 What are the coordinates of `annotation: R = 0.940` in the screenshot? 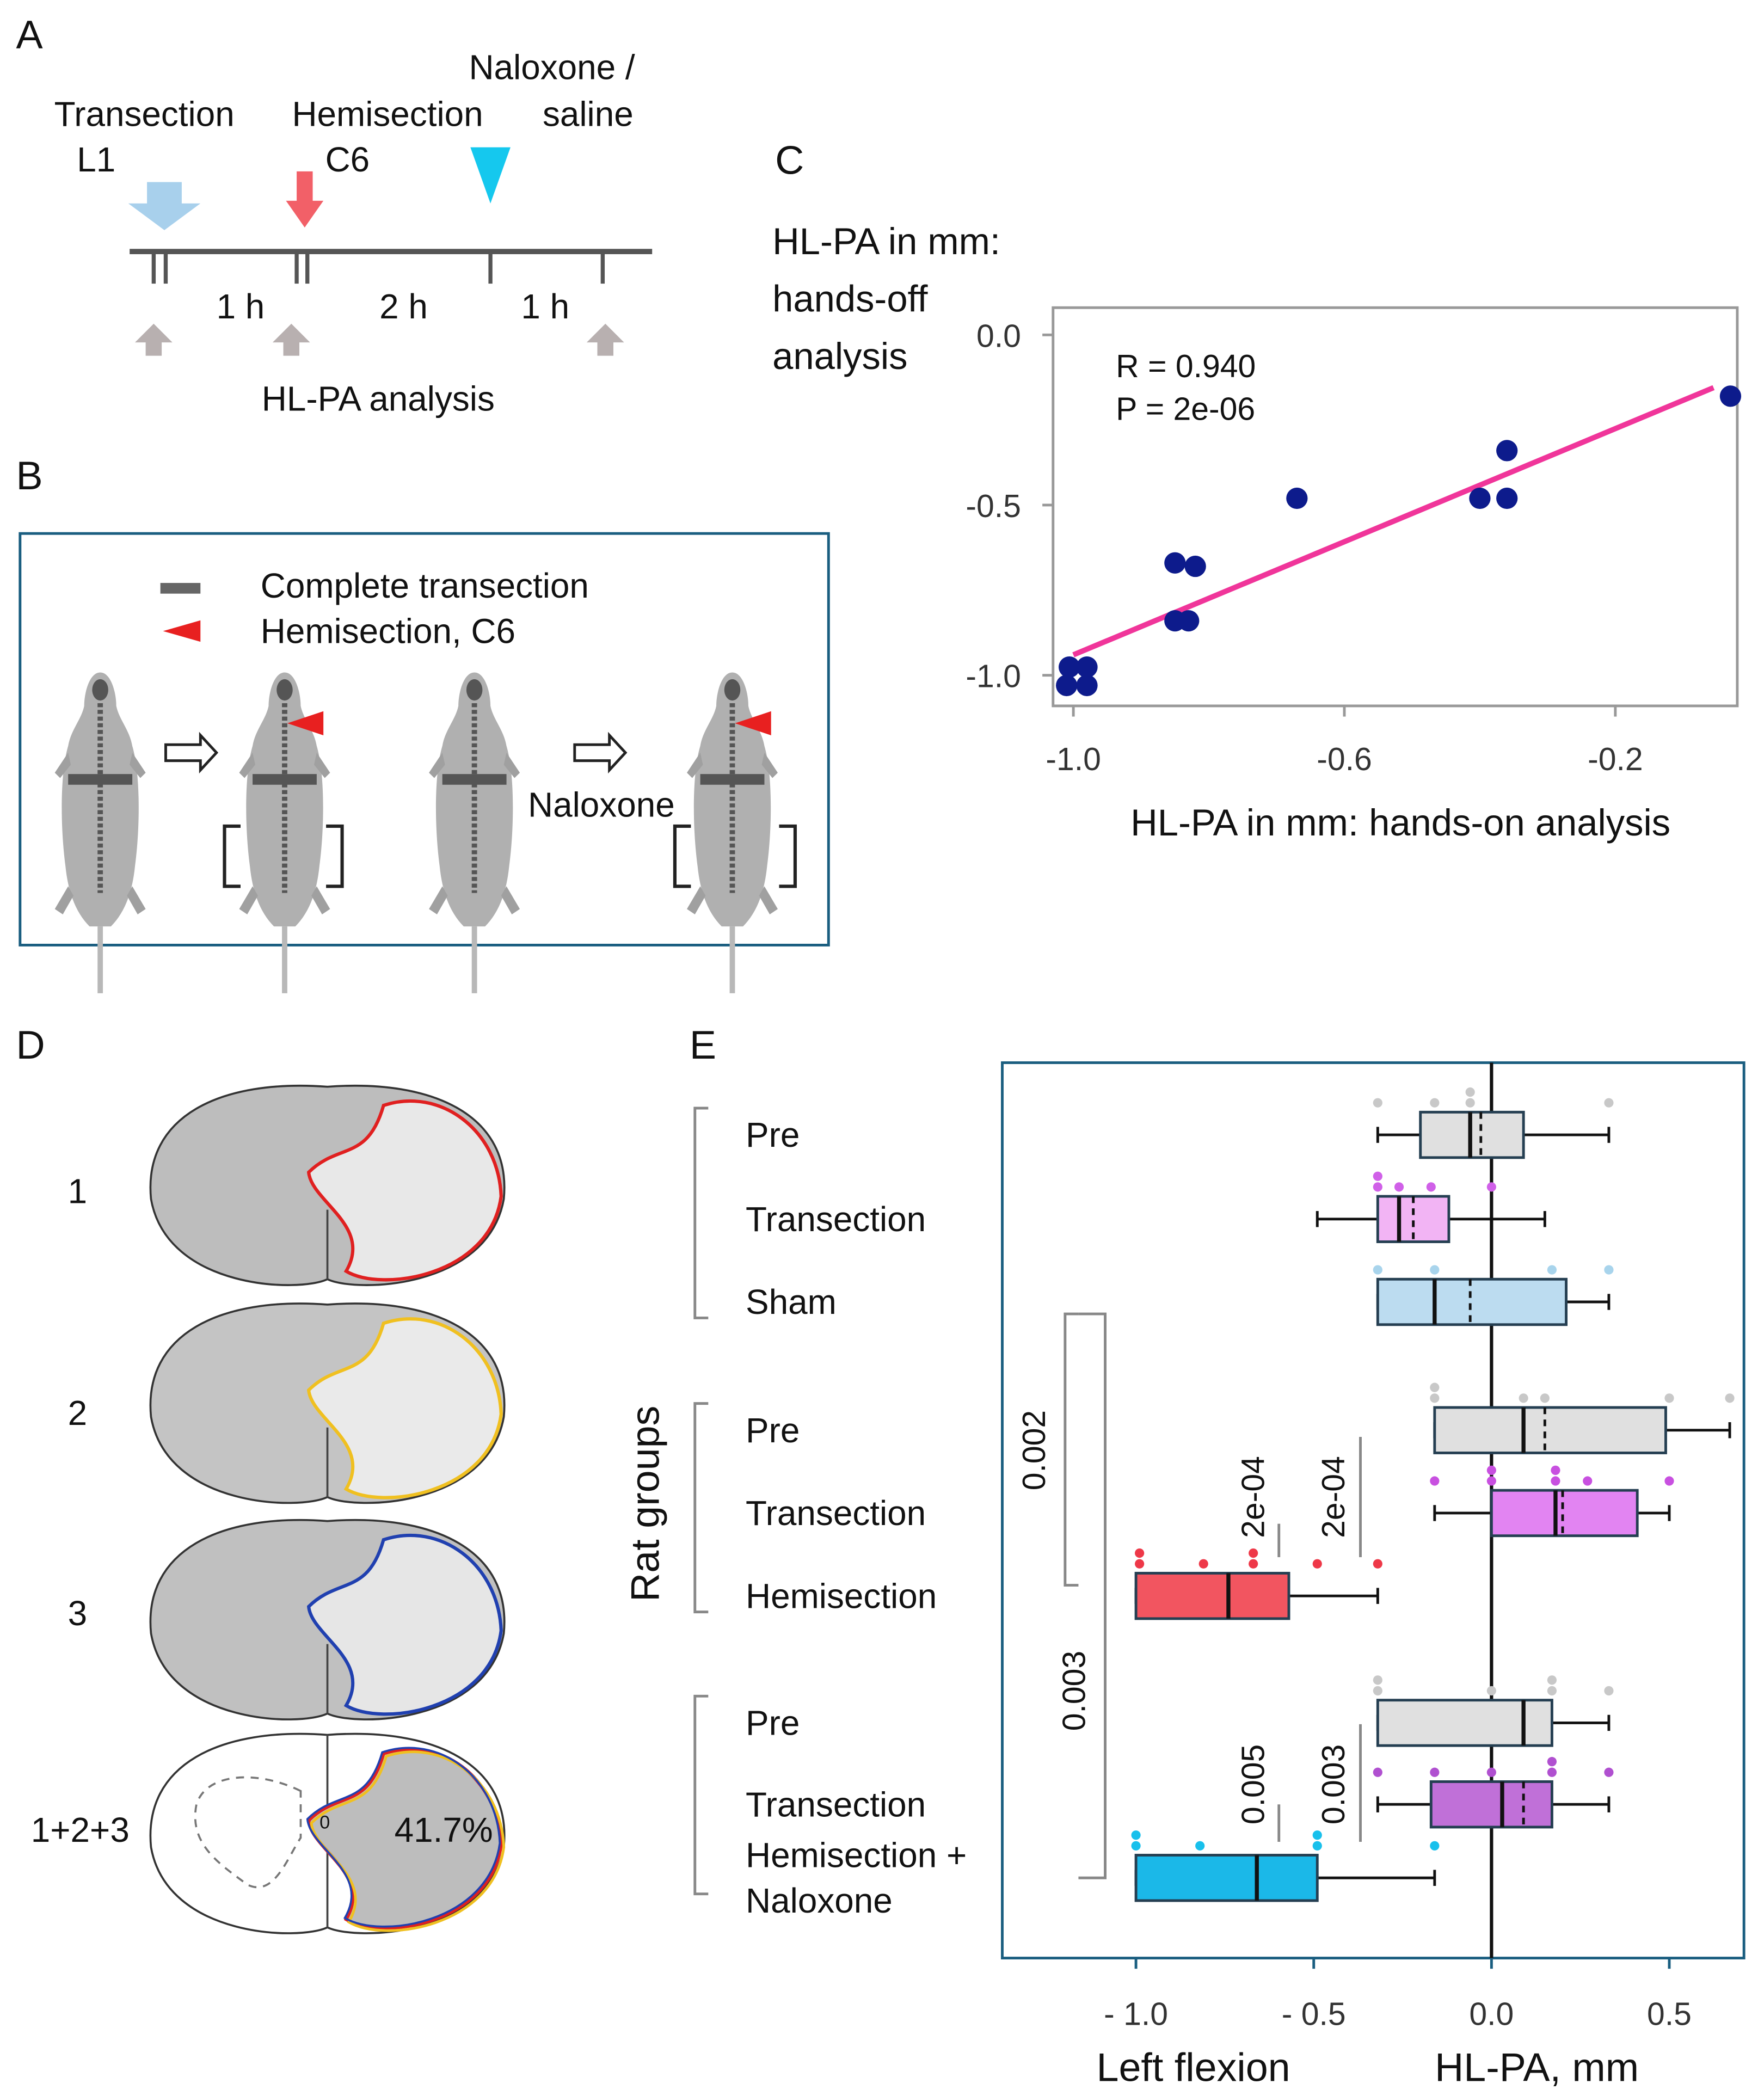 It's located at (1186, 366).